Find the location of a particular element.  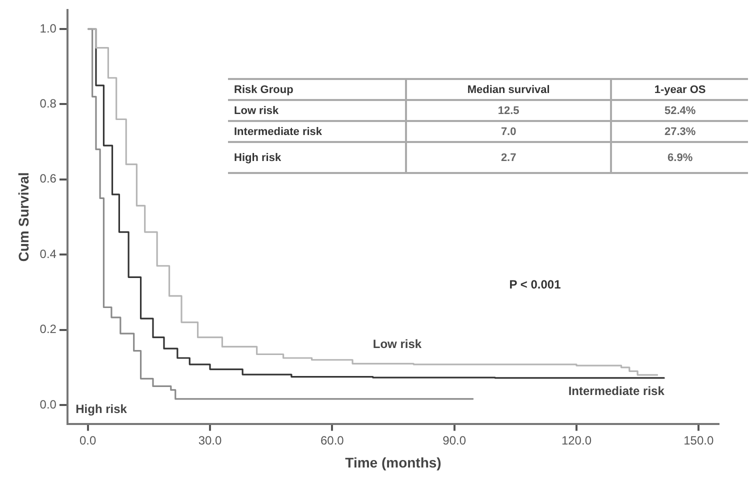

annotation: P < 0.001 is located at coordinates (535, 284).